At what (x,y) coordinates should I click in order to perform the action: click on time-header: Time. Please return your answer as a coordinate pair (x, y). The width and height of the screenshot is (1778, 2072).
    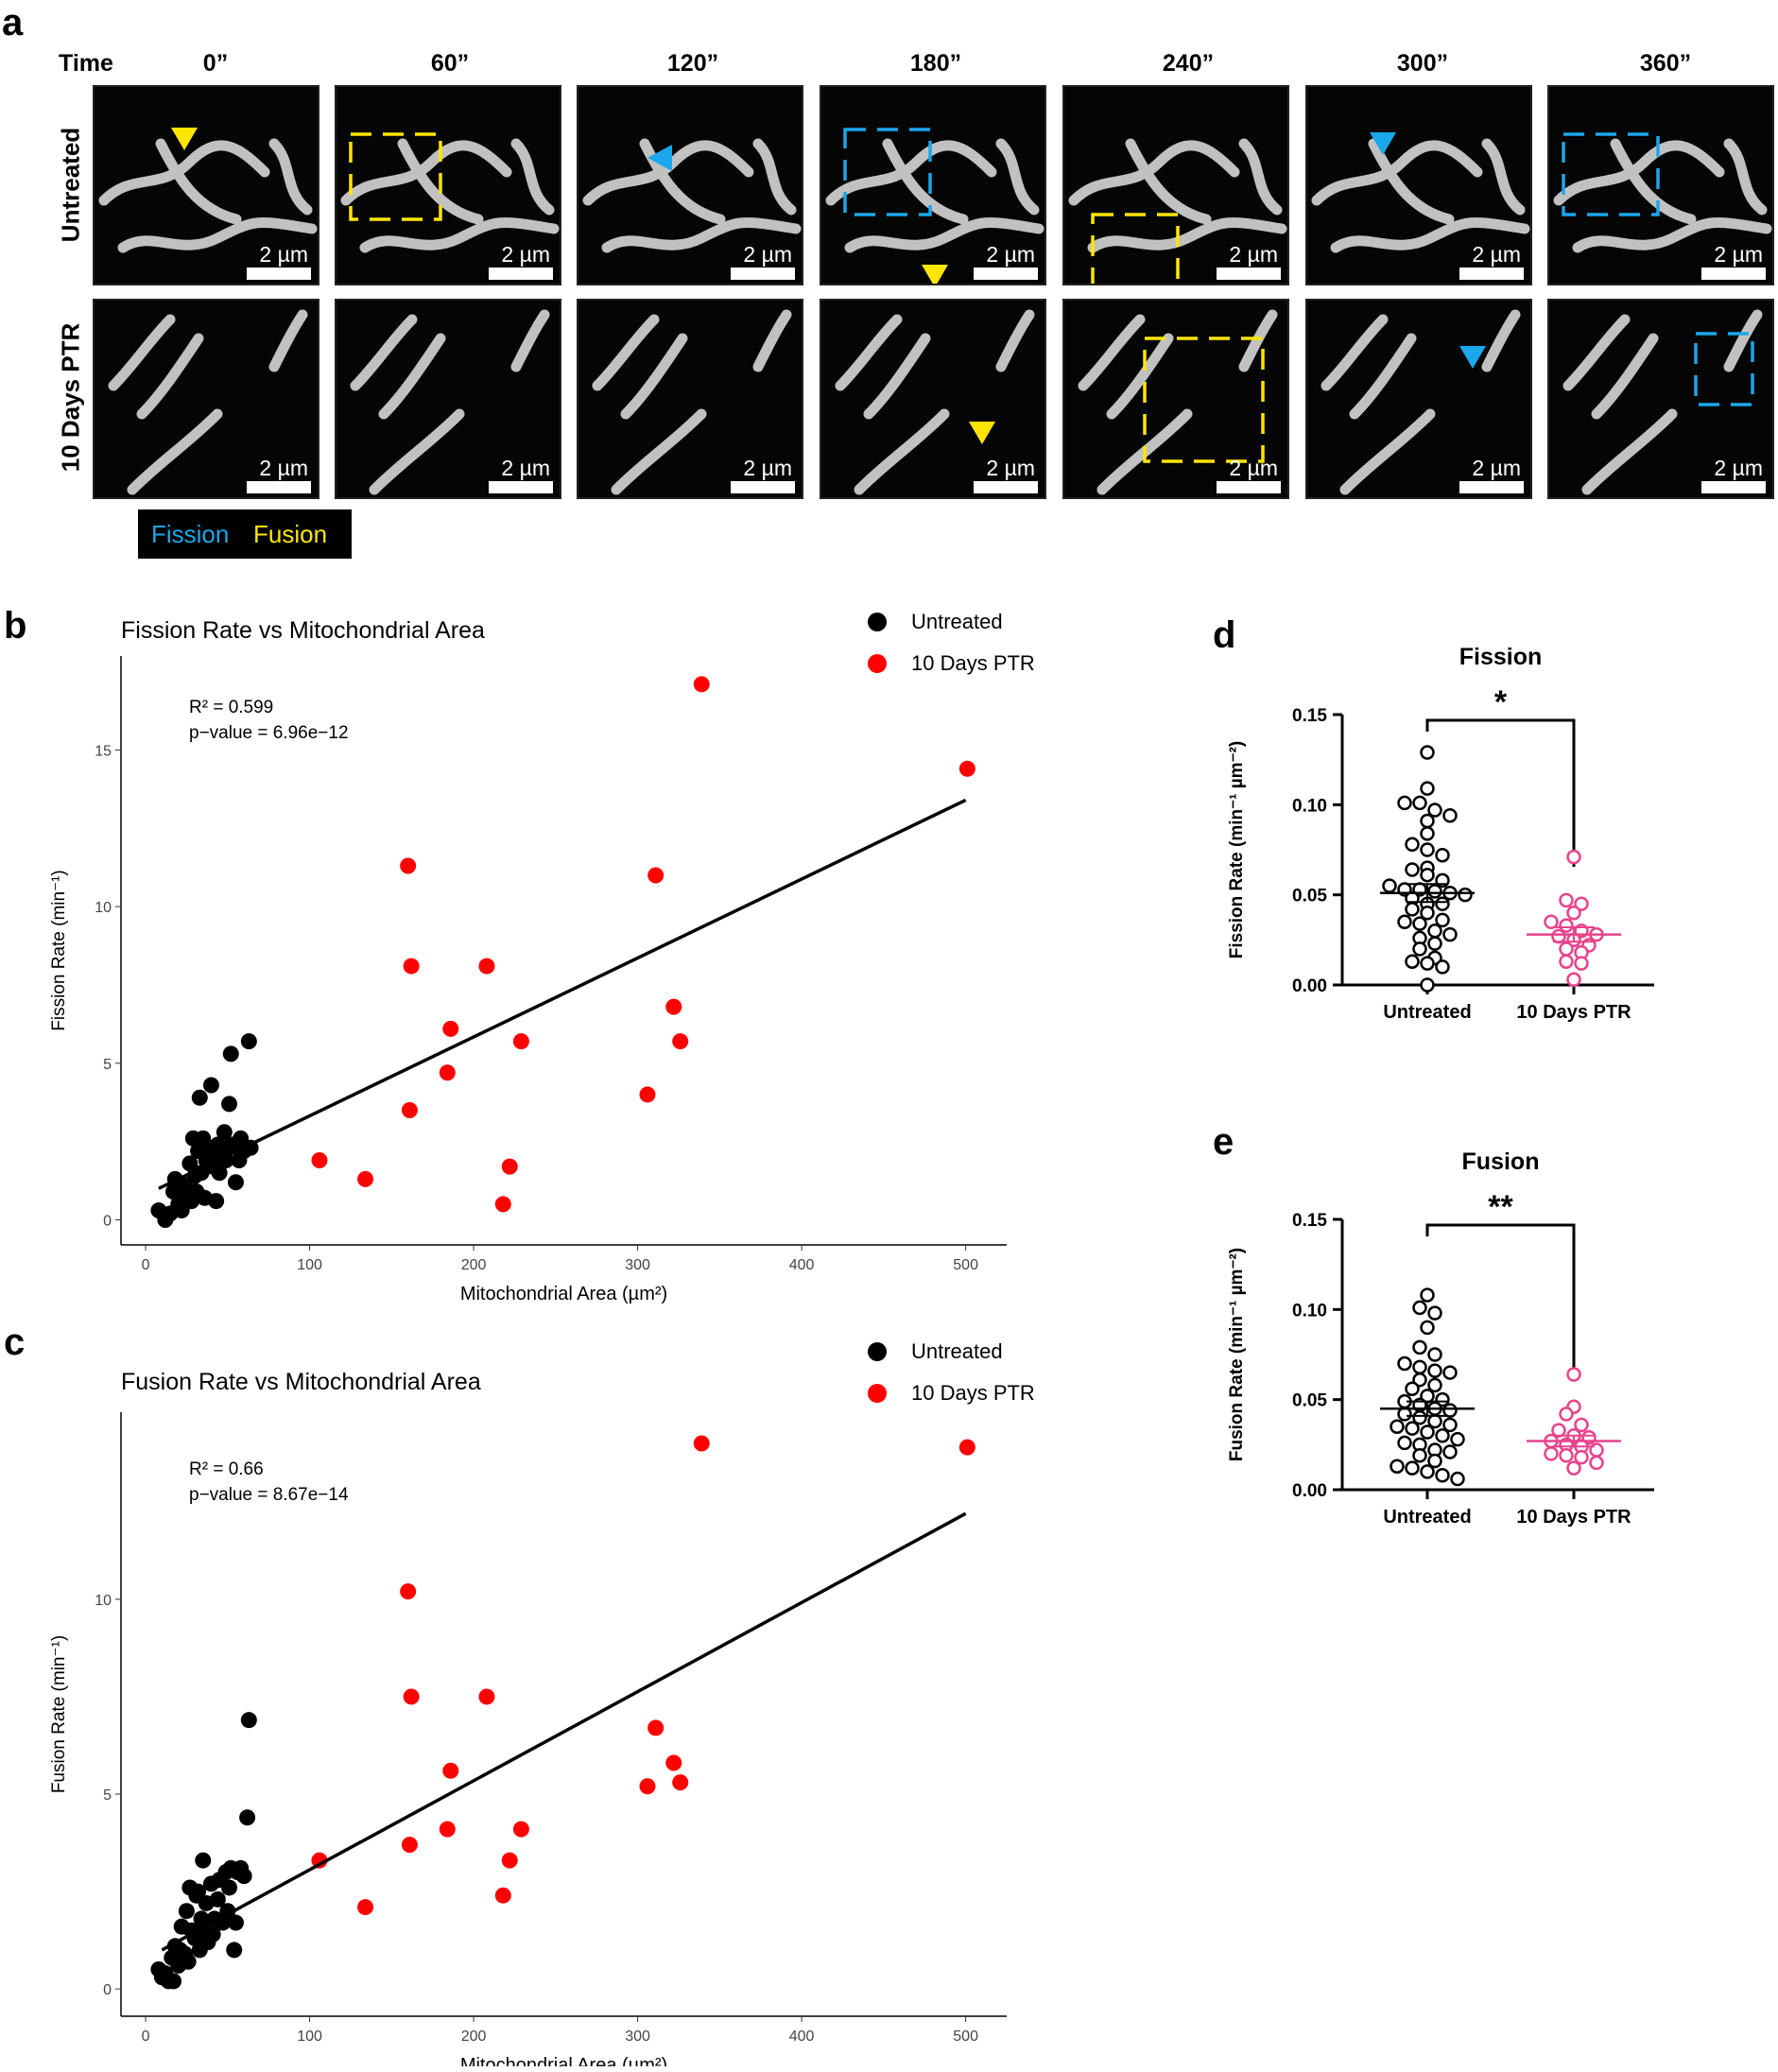
    Looking at the image, I should click on (86, 63).